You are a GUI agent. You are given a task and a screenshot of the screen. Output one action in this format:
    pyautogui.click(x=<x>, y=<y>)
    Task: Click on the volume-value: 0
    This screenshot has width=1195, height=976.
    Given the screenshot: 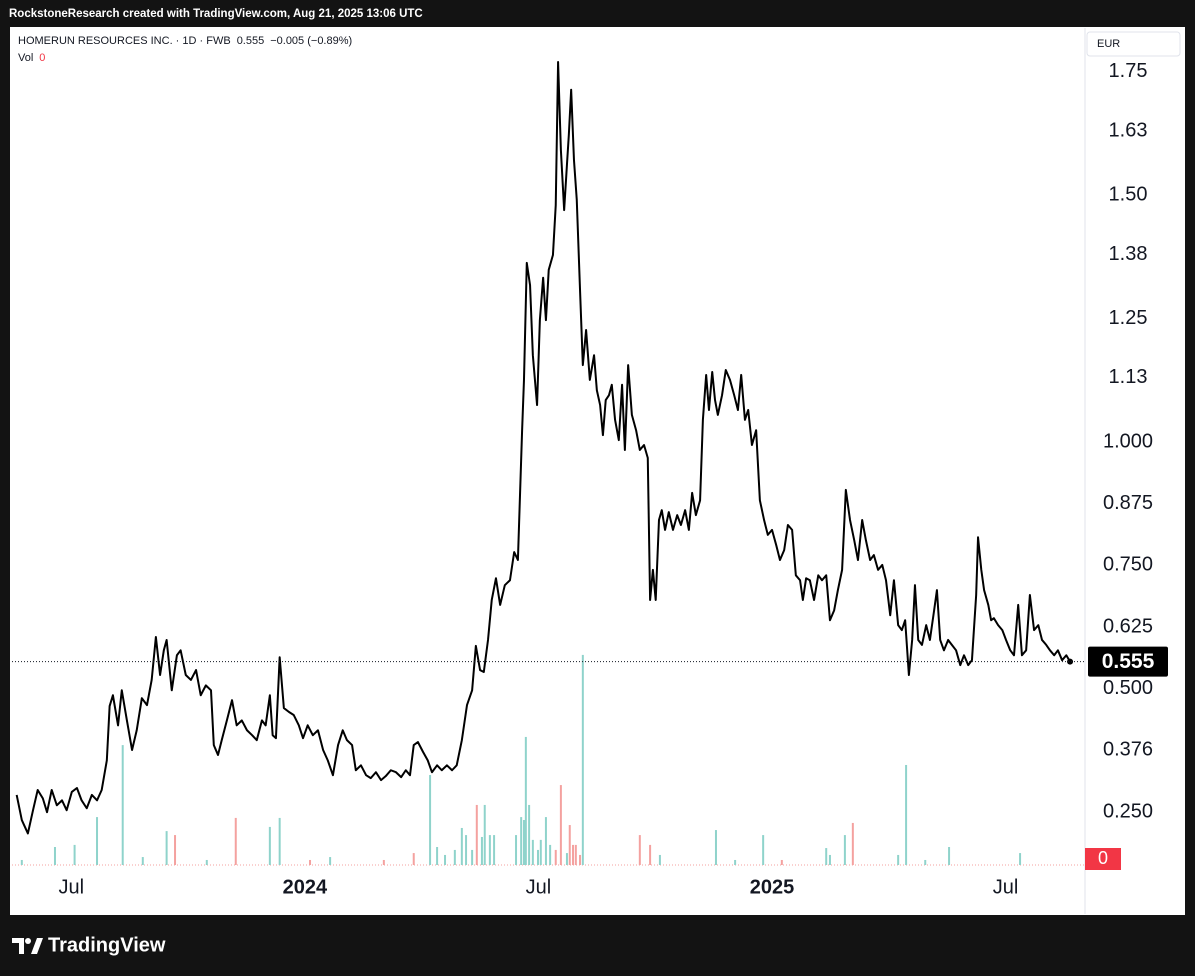 What is the action you would take?
    pyautogui.click(x=42, y=58)
    